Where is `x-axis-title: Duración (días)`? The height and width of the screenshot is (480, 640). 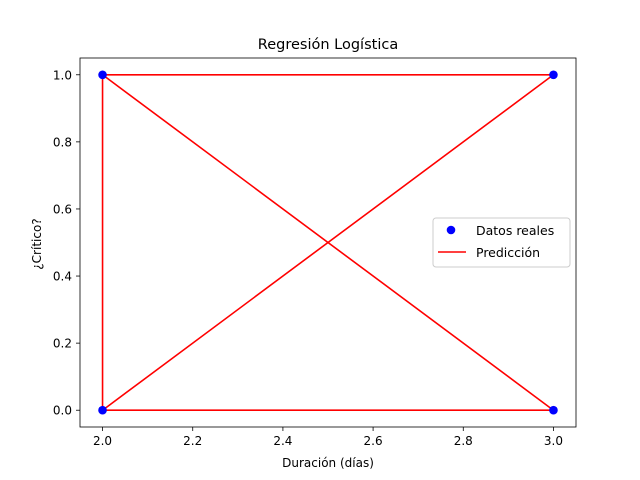
x-axis-title: Duración (días) is located at coordinates (328, 463).